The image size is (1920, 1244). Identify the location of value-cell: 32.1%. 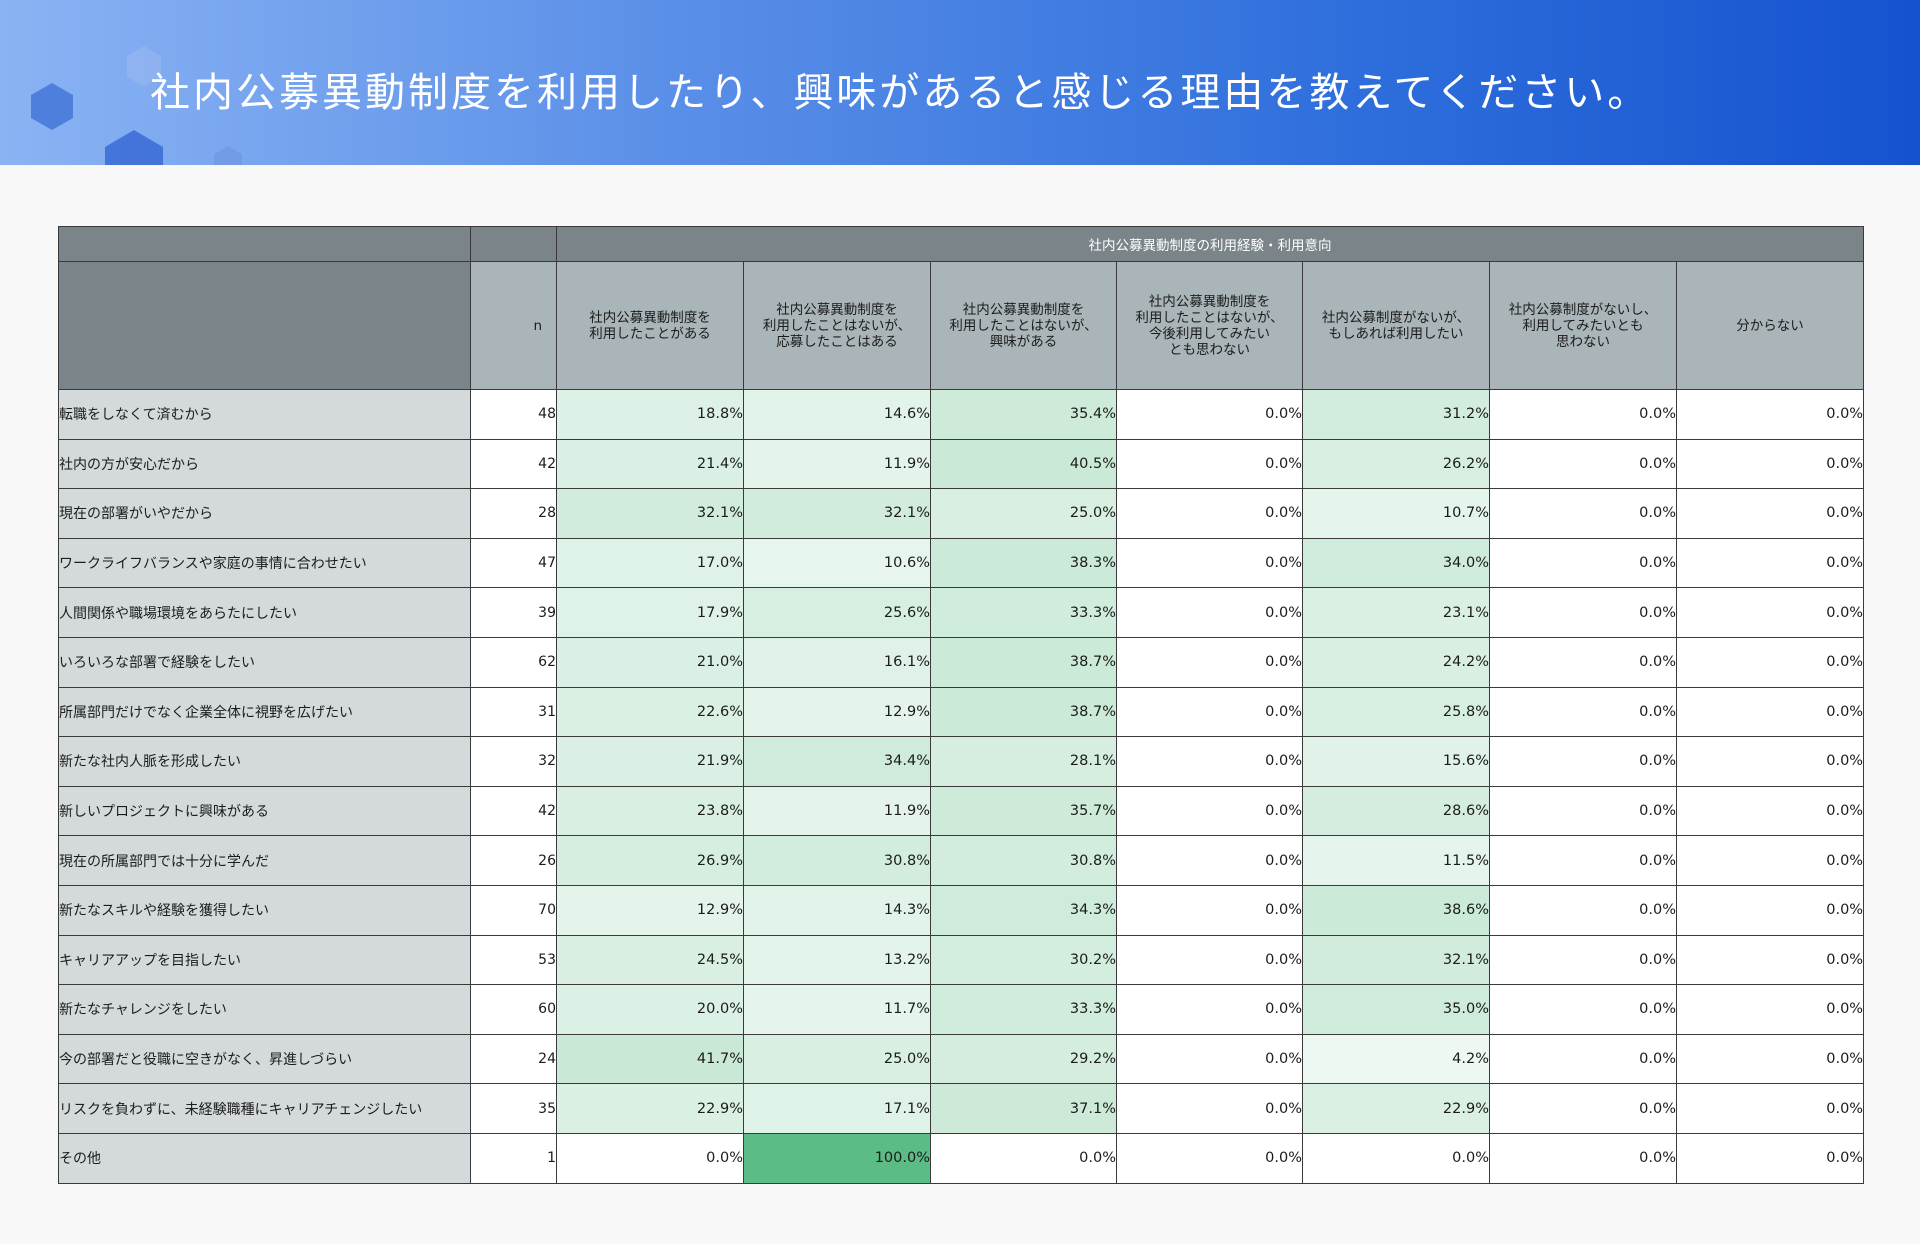
(1396, 960).